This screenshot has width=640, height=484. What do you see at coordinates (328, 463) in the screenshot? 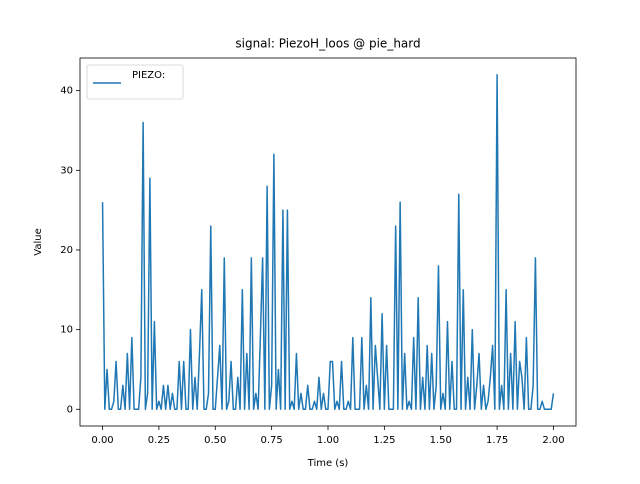
I see `x-axis-label: Time (s)` at bounding box center [328, 463].